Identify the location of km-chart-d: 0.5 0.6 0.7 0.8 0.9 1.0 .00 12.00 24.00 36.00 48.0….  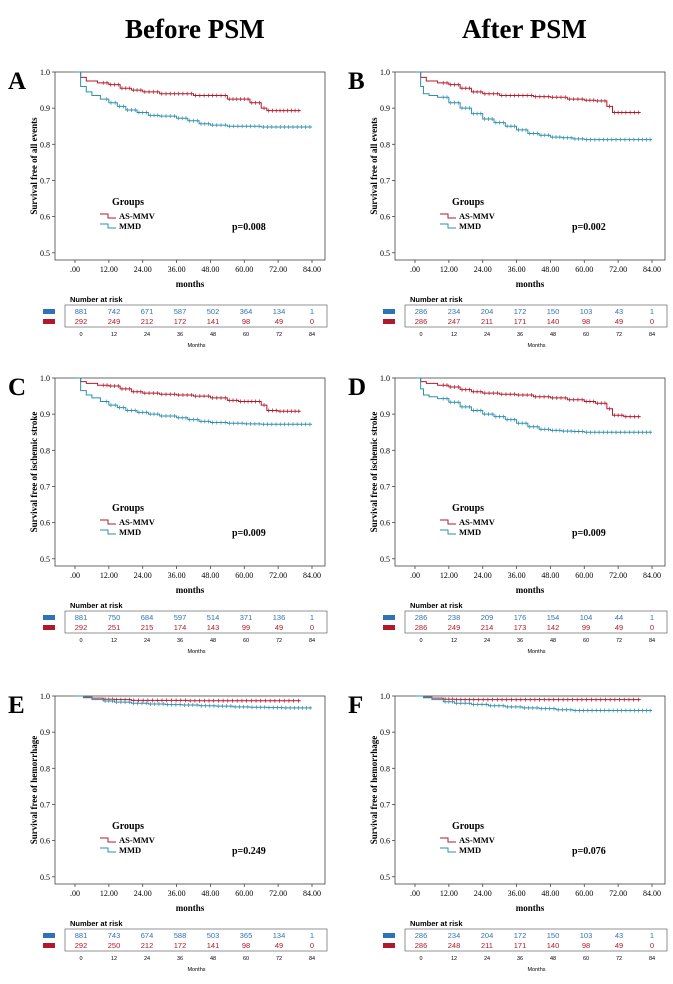
(518, 514).